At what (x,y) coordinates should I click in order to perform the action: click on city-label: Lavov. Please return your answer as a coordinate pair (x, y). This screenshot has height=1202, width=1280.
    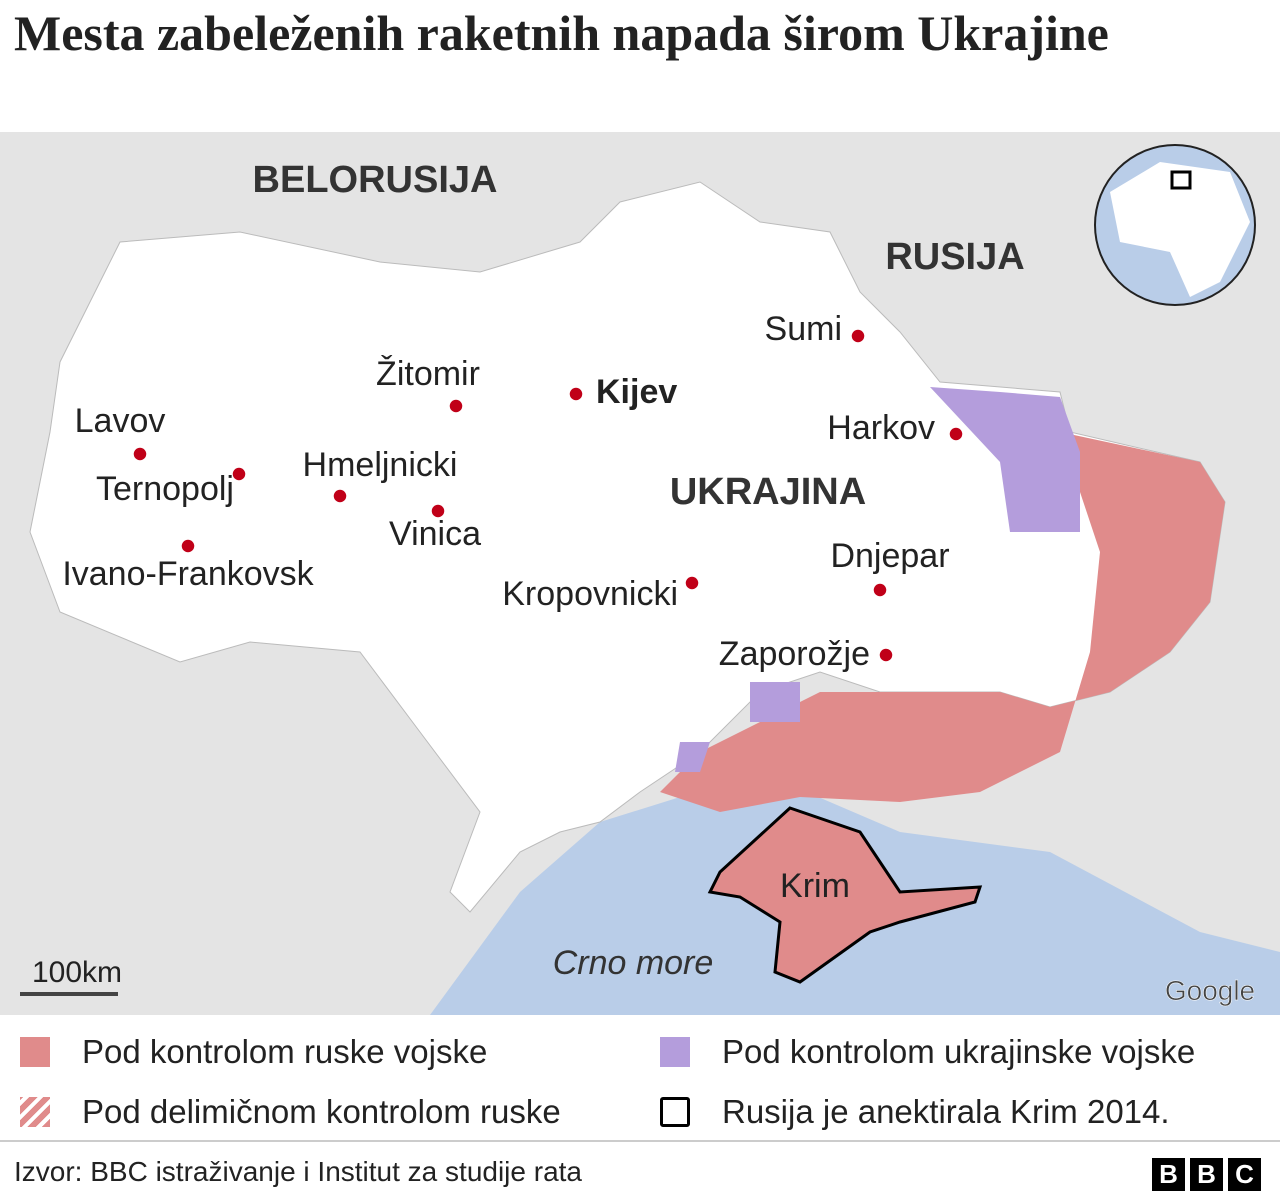
    Looking at the image, I should click on (120, 421).